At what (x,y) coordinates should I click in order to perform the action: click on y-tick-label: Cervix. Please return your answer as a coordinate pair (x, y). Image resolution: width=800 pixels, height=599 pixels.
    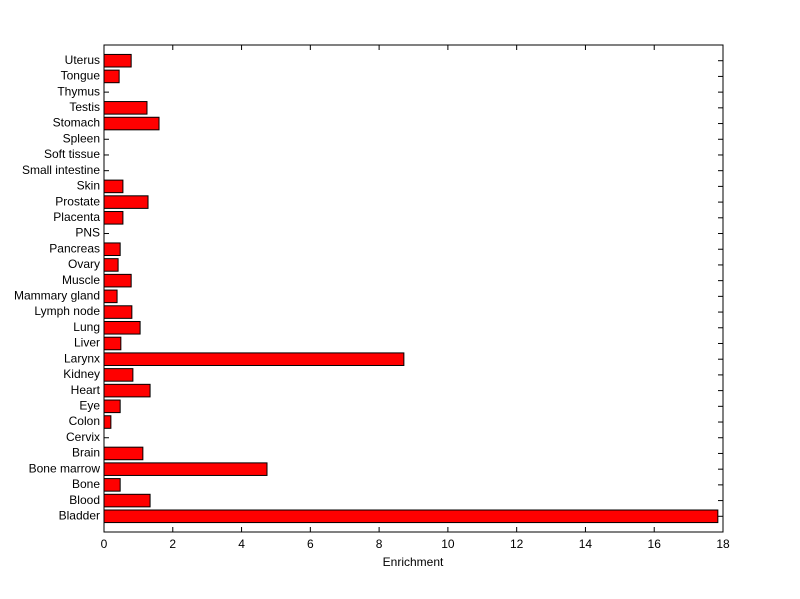
    Looking at the image, I should click on (83, 437).